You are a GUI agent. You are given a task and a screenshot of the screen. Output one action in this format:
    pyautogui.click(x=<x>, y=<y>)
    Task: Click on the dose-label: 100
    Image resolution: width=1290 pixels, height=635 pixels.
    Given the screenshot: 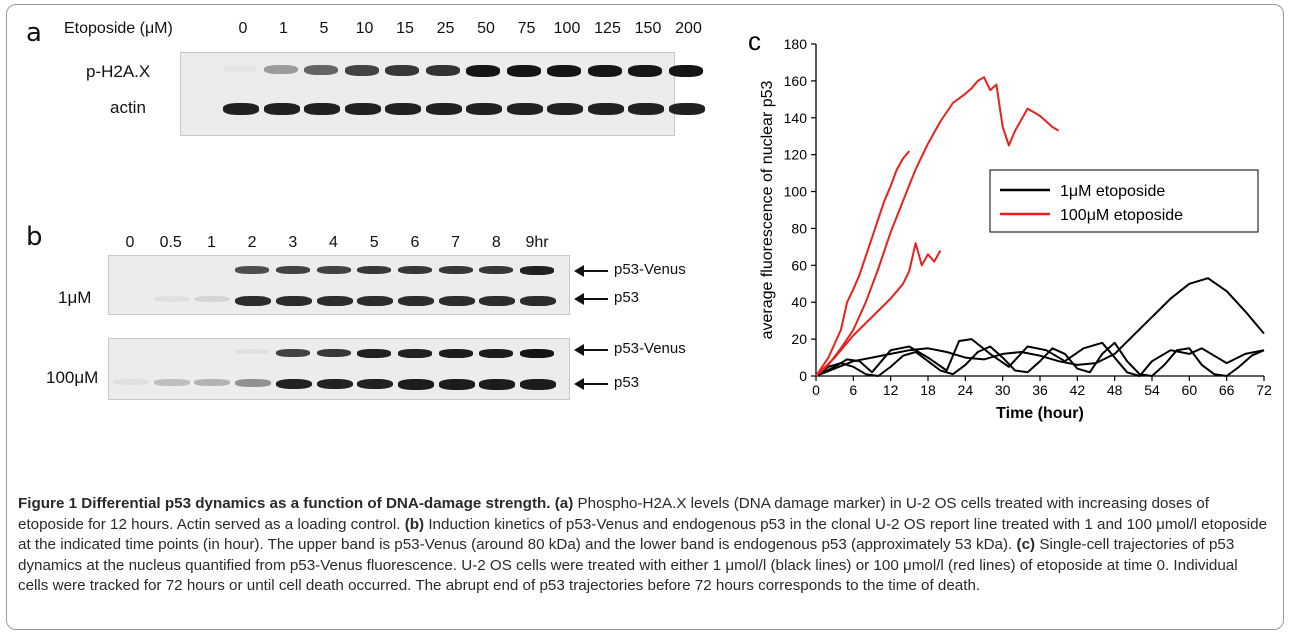 What is the action you would take?
    pyautogui.click(x=567, y=28)
    